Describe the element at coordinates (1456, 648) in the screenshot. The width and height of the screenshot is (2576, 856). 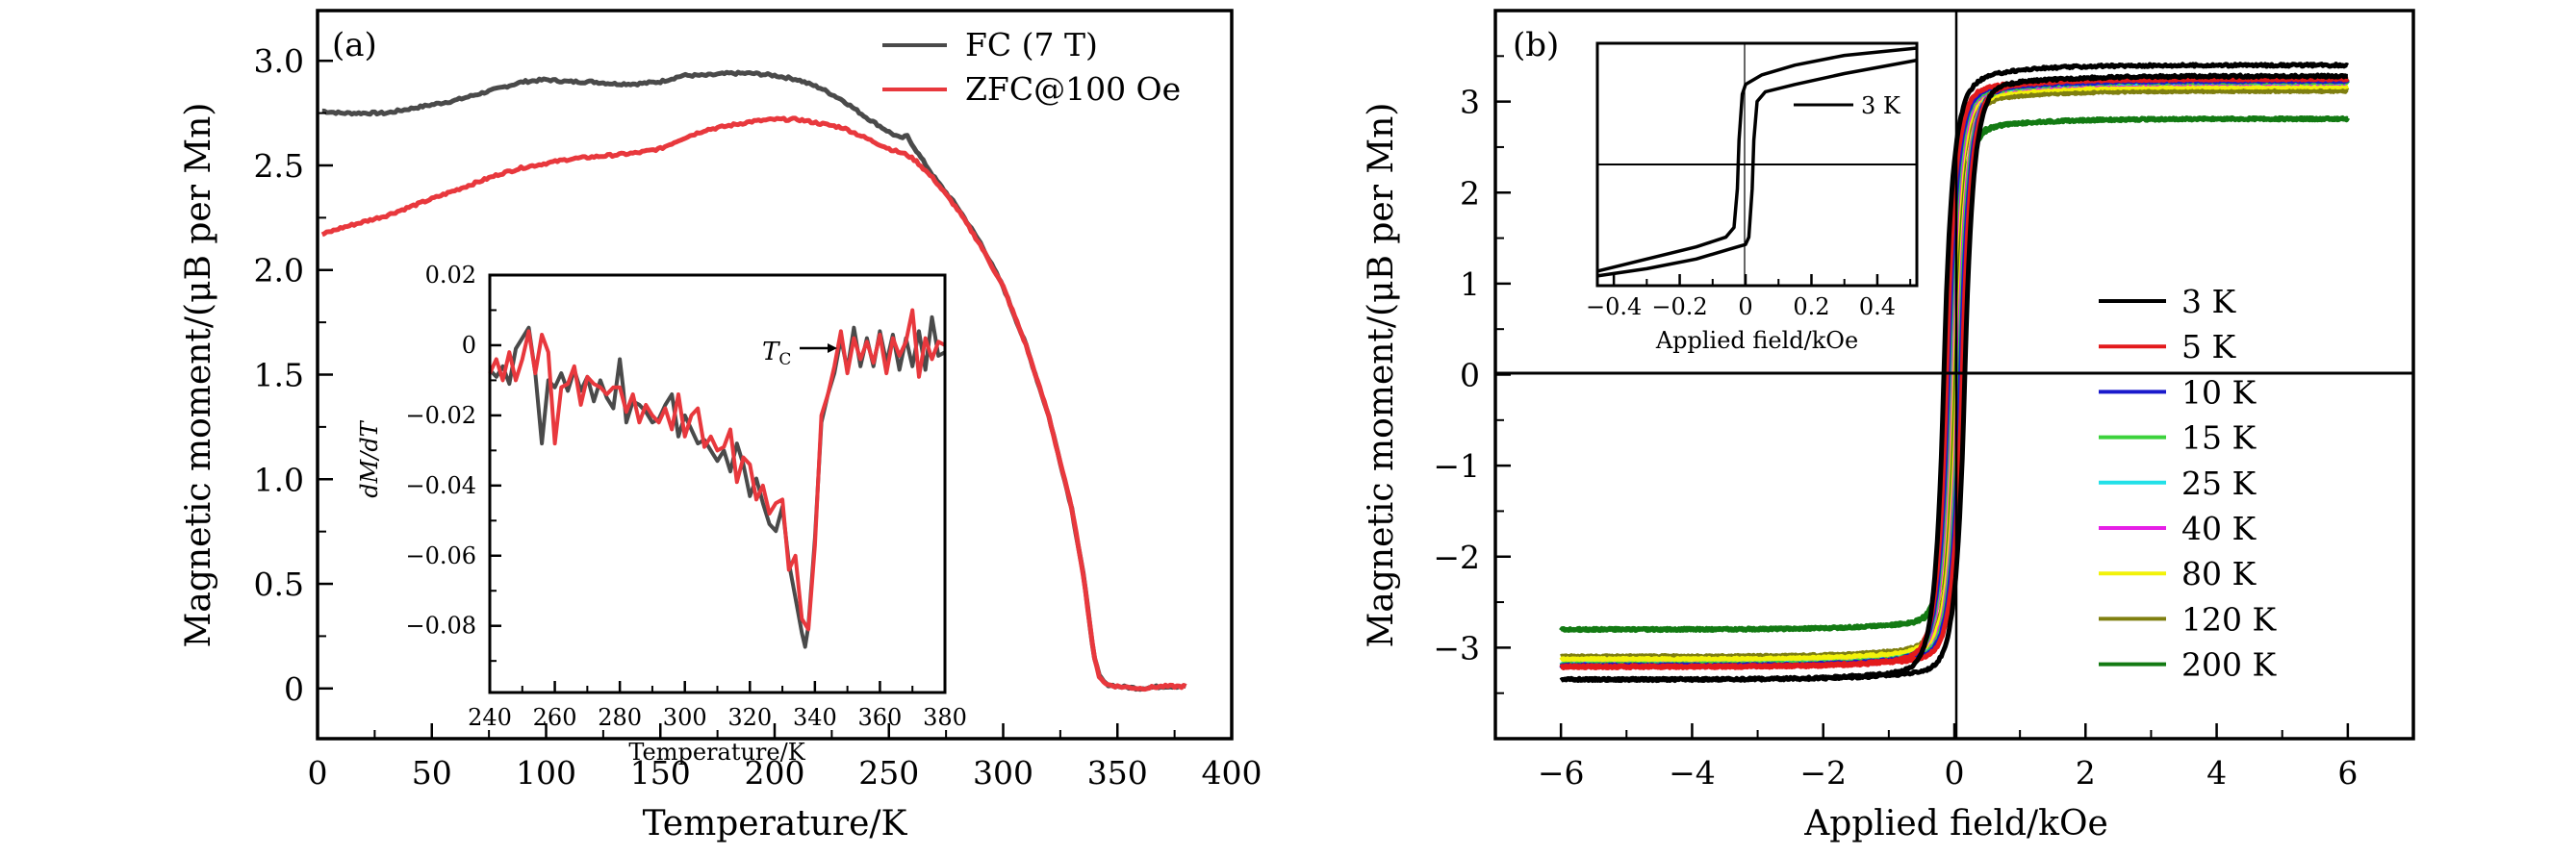
I see `y-tick-label: −3` at that location.